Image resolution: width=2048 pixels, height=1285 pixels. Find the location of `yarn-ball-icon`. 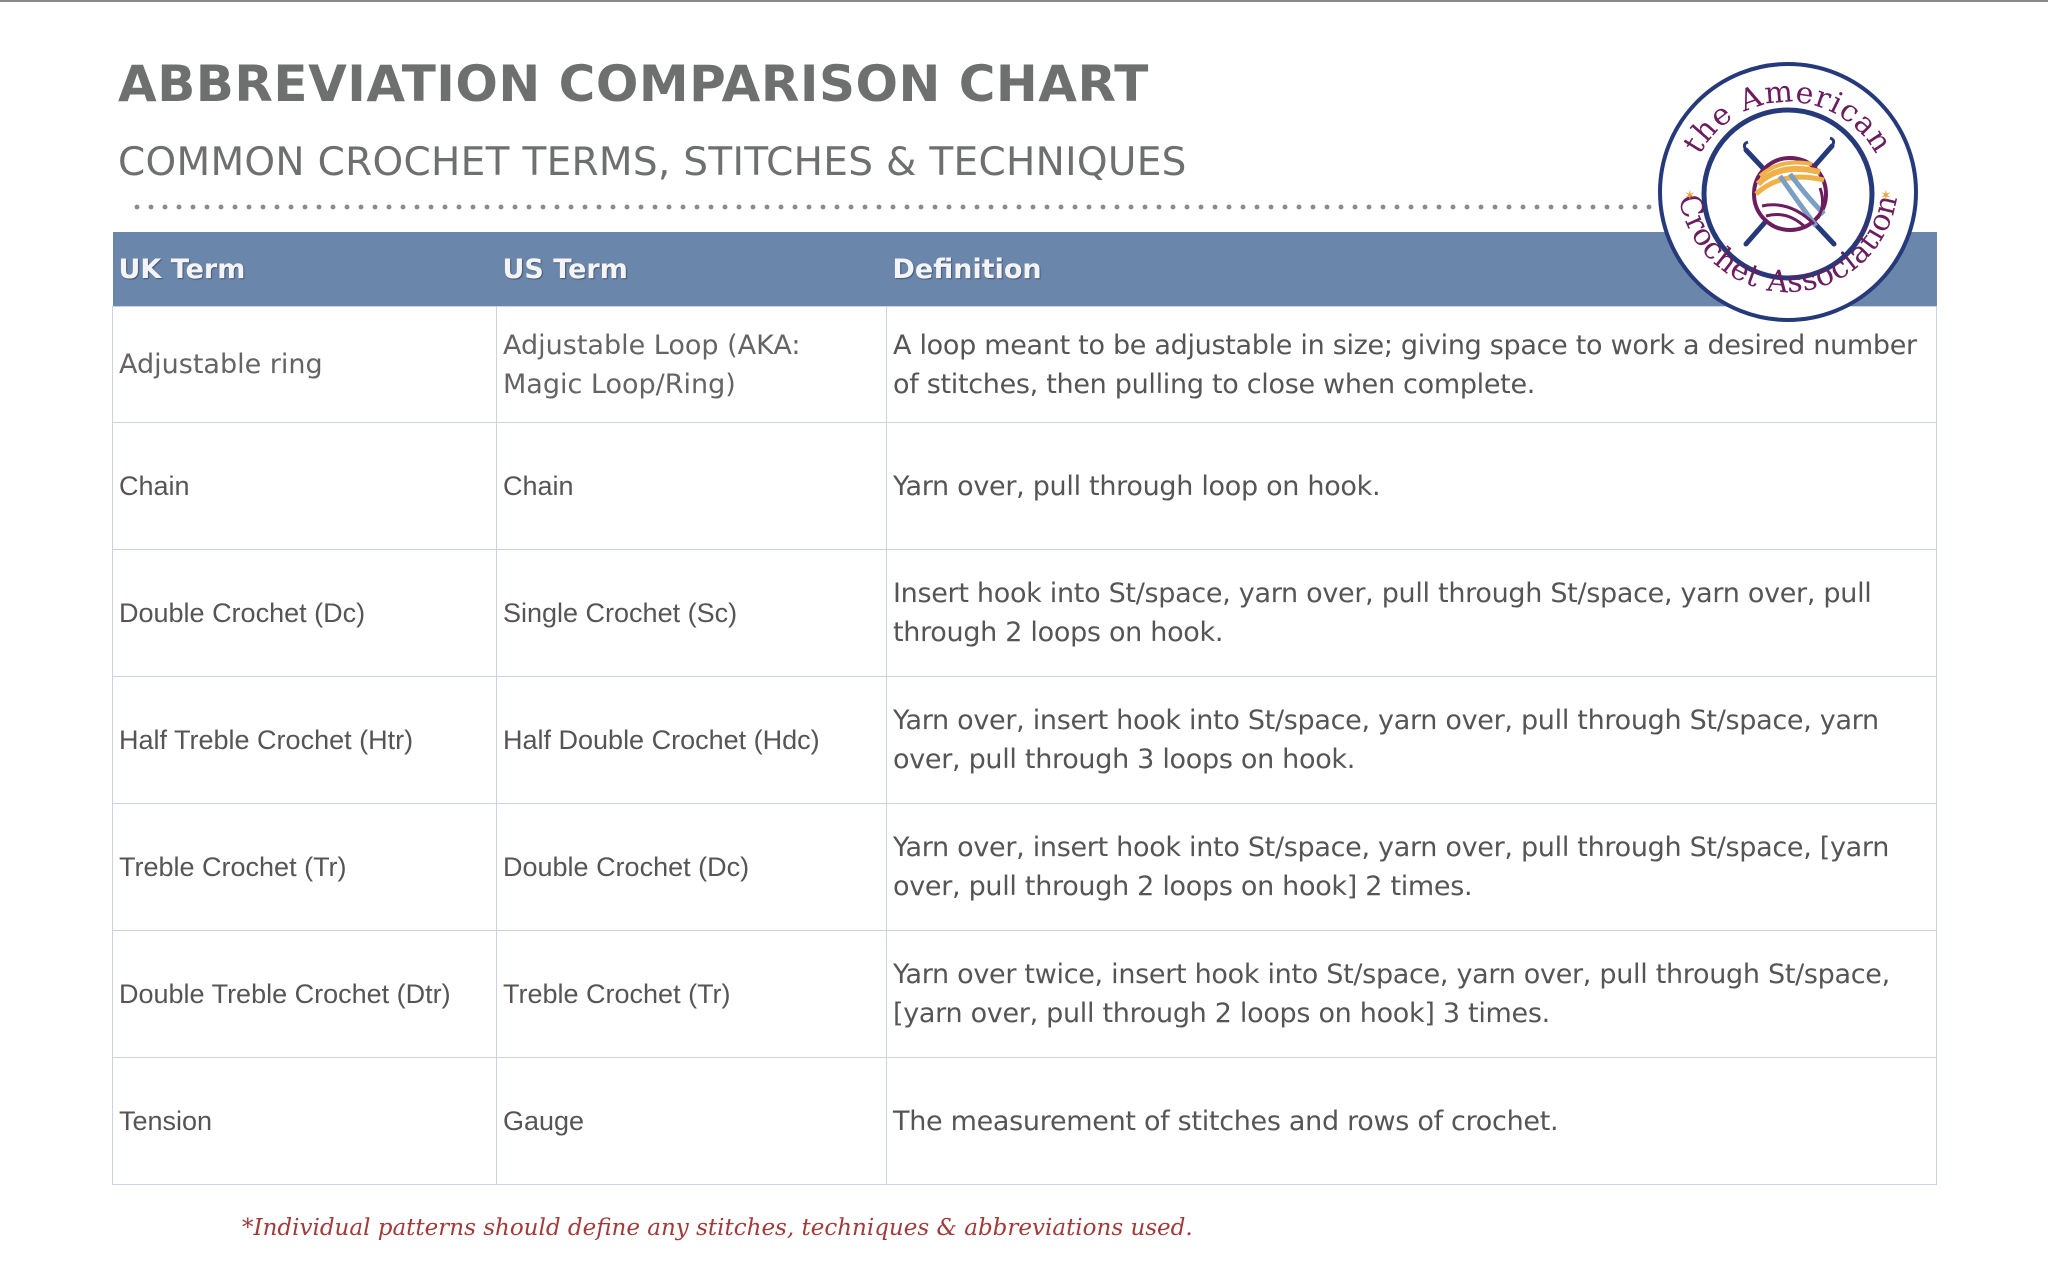

yarn-ball-icon is located at coordinates (1790, 194).